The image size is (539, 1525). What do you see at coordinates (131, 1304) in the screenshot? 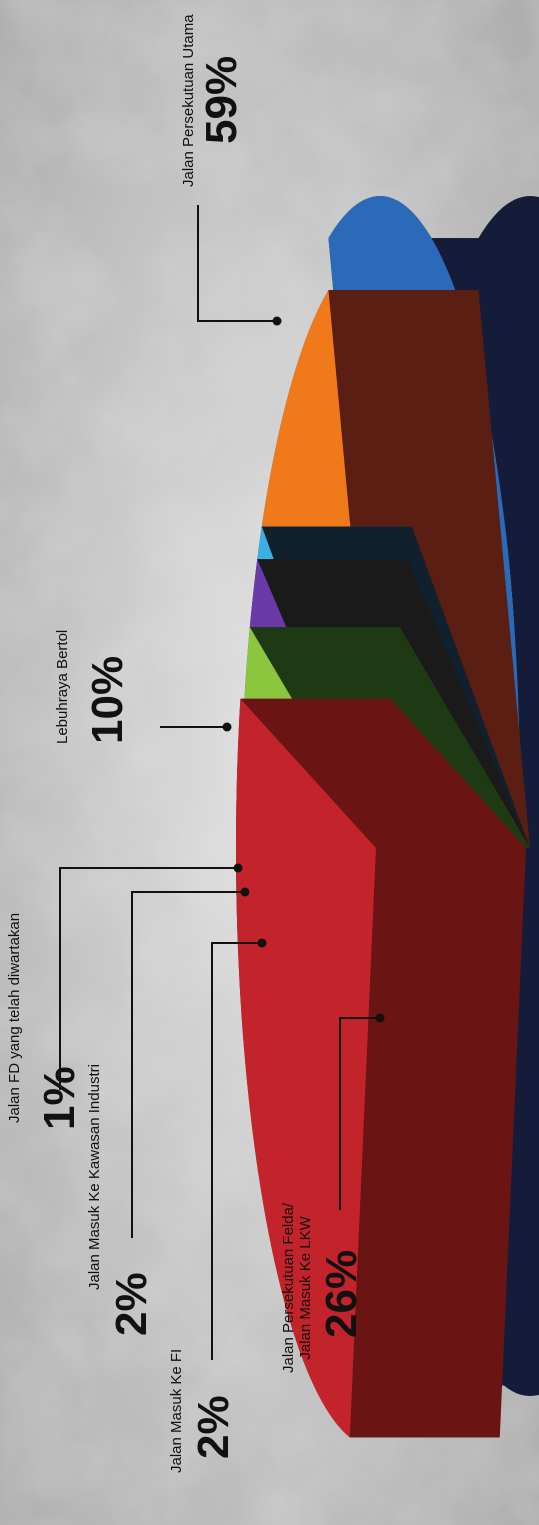
I see `slice-value-jalan-masuk-ke-kawasan-industri: 2%` at bounding box center [131, 1304].